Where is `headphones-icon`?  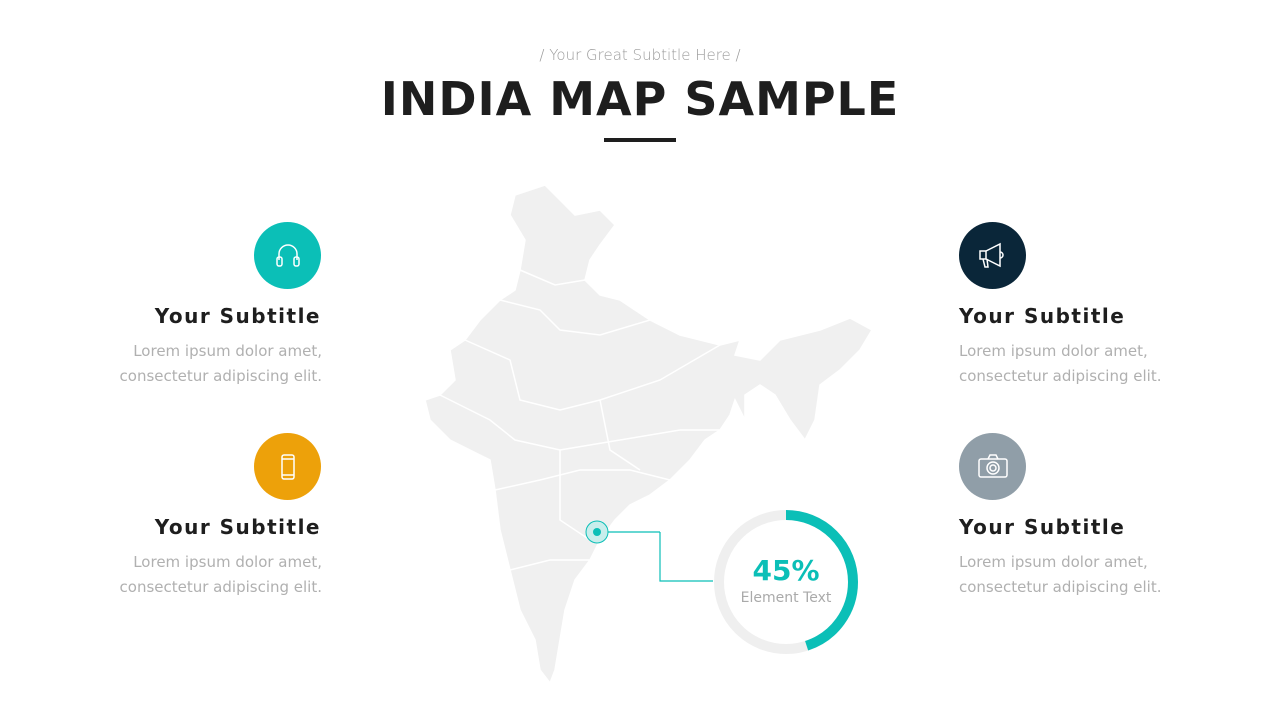
headphones-icon is located at coordinates (287, 255).